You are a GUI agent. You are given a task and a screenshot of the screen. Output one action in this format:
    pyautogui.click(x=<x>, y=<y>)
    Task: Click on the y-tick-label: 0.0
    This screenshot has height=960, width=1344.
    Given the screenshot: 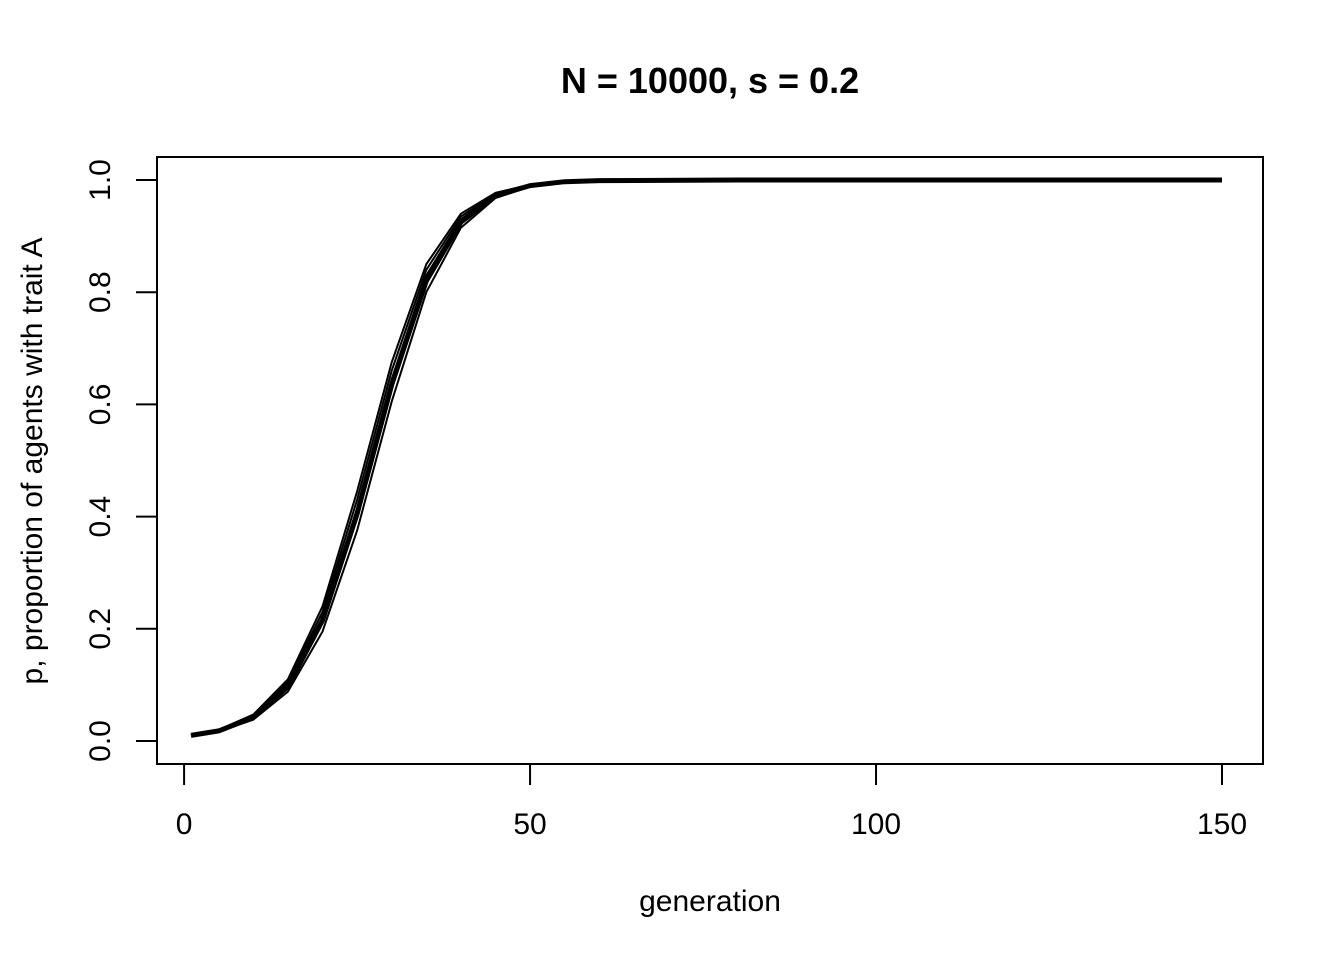 What is the action you would take?
    pyautogui.click(x=100, y=741)
    